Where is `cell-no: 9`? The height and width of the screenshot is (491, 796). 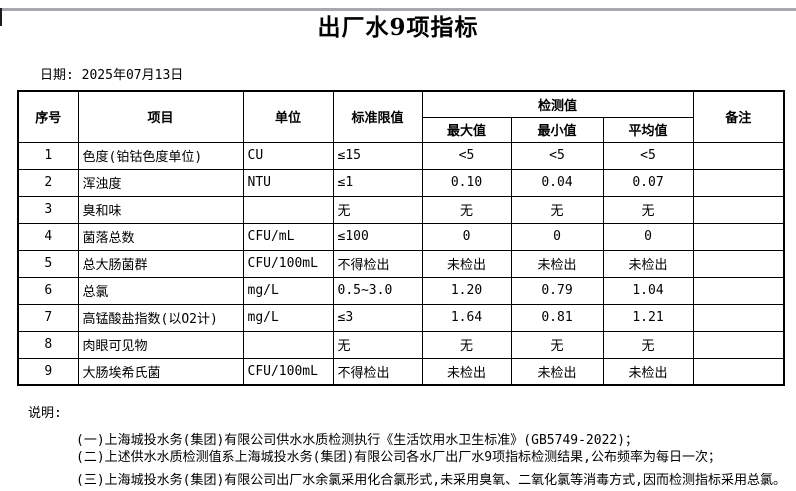
cell-no: 9 is located at coordinates (48, 371).